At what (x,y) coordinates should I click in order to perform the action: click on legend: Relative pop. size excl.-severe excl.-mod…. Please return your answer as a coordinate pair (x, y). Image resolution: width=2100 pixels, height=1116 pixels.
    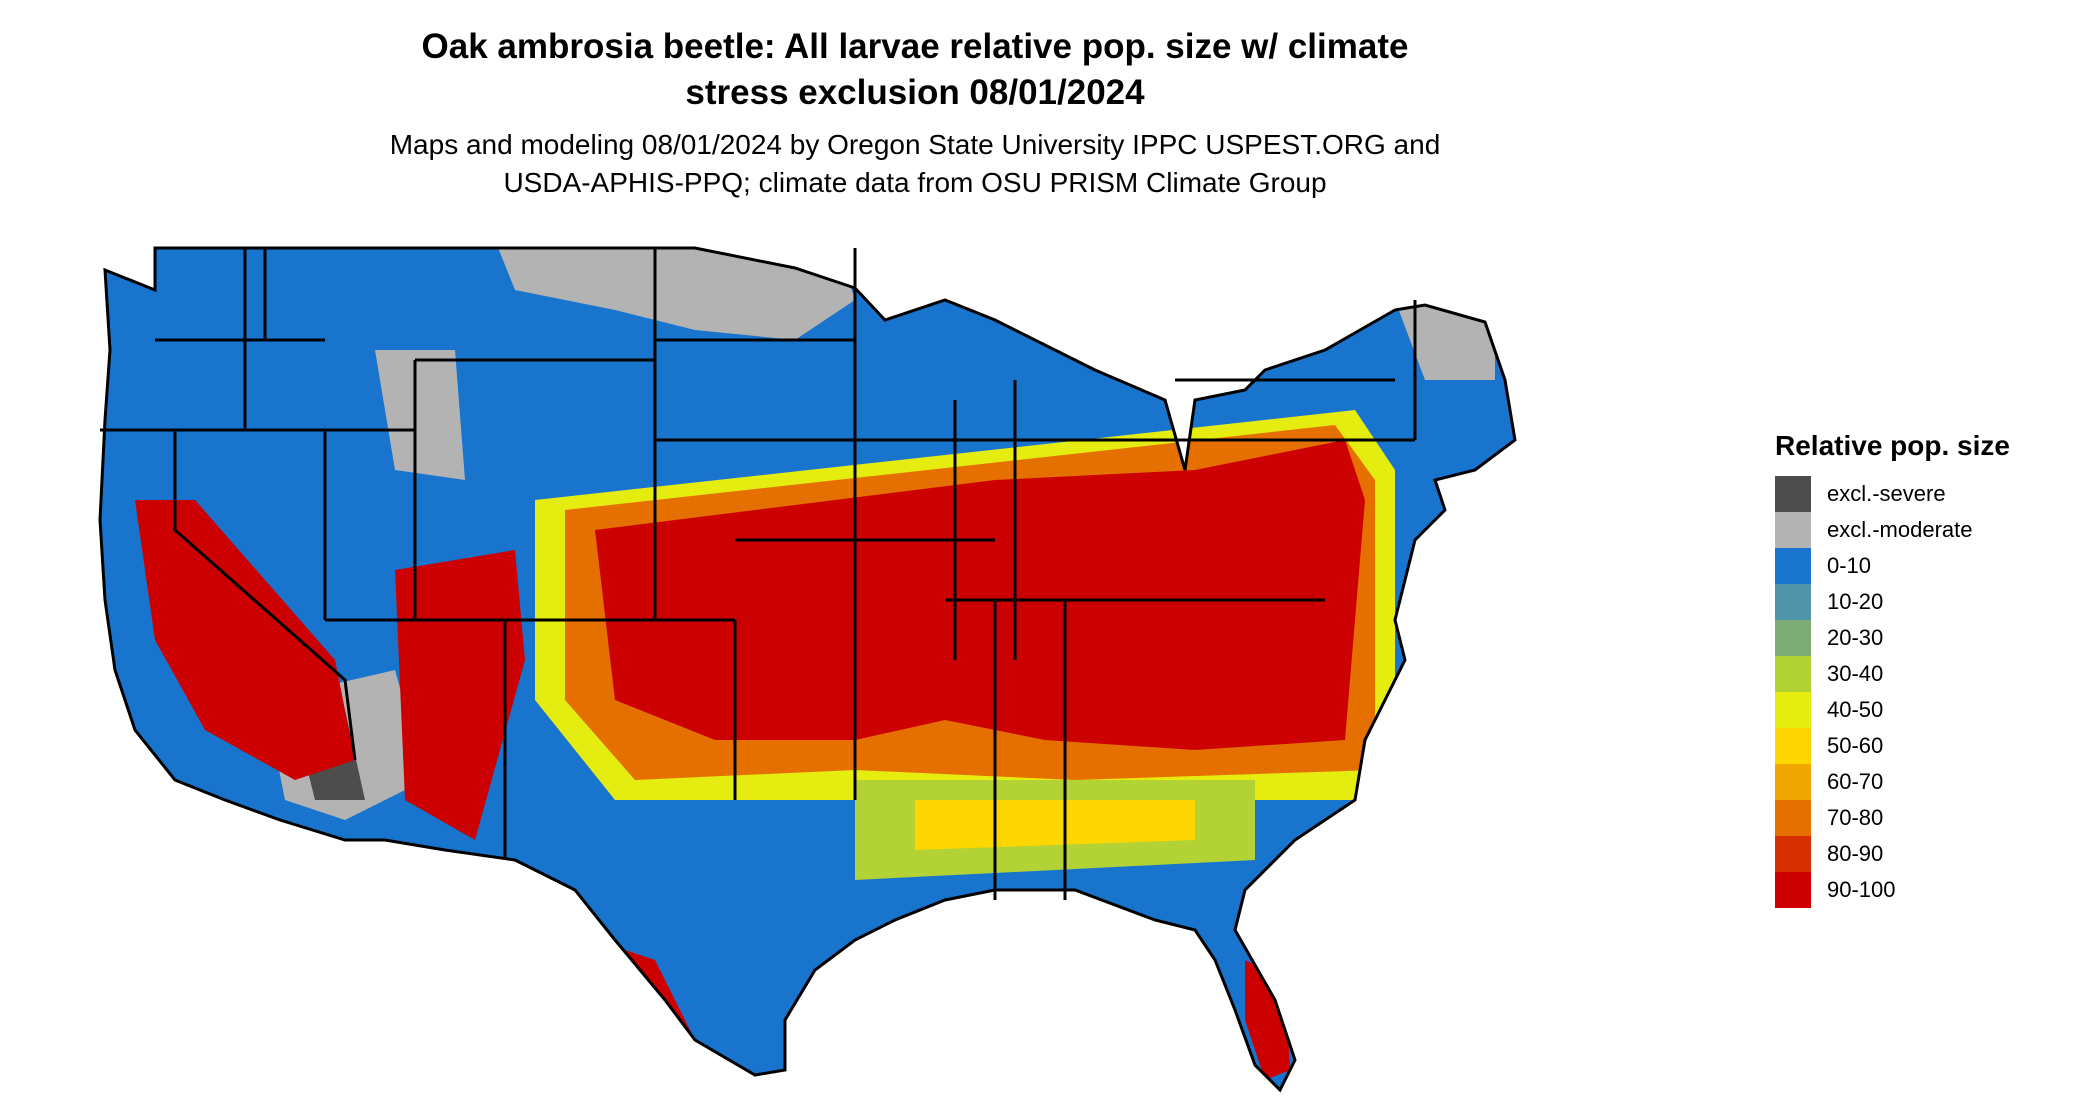
    Looking at the image, I should click on (1925, 669).